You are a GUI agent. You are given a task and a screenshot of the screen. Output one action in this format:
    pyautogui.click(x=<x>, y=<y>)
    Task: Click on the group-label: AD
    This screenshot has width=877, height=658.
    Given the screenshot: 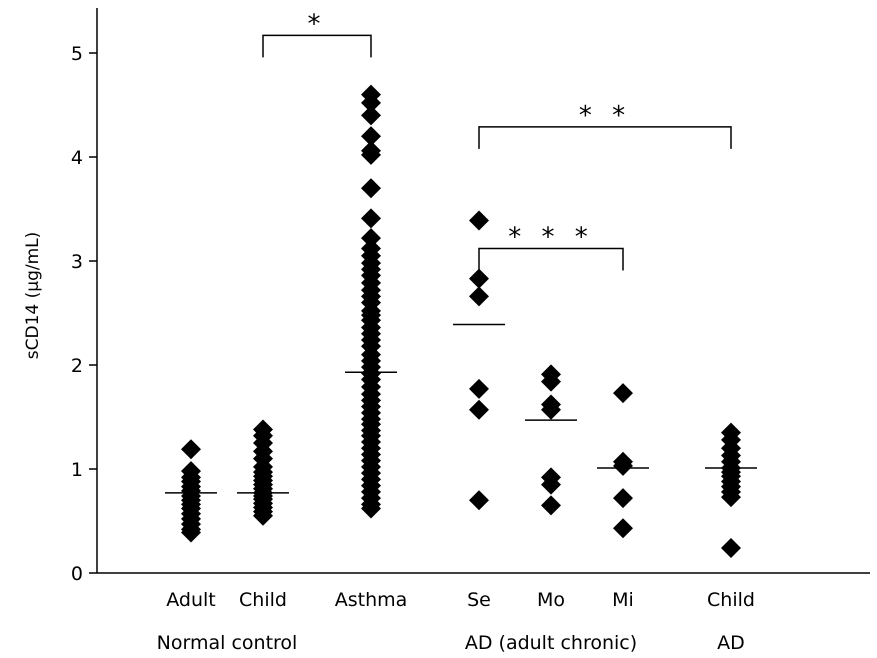 What is the action you would take?
    pyautogui.click(x=731, y=643)
    